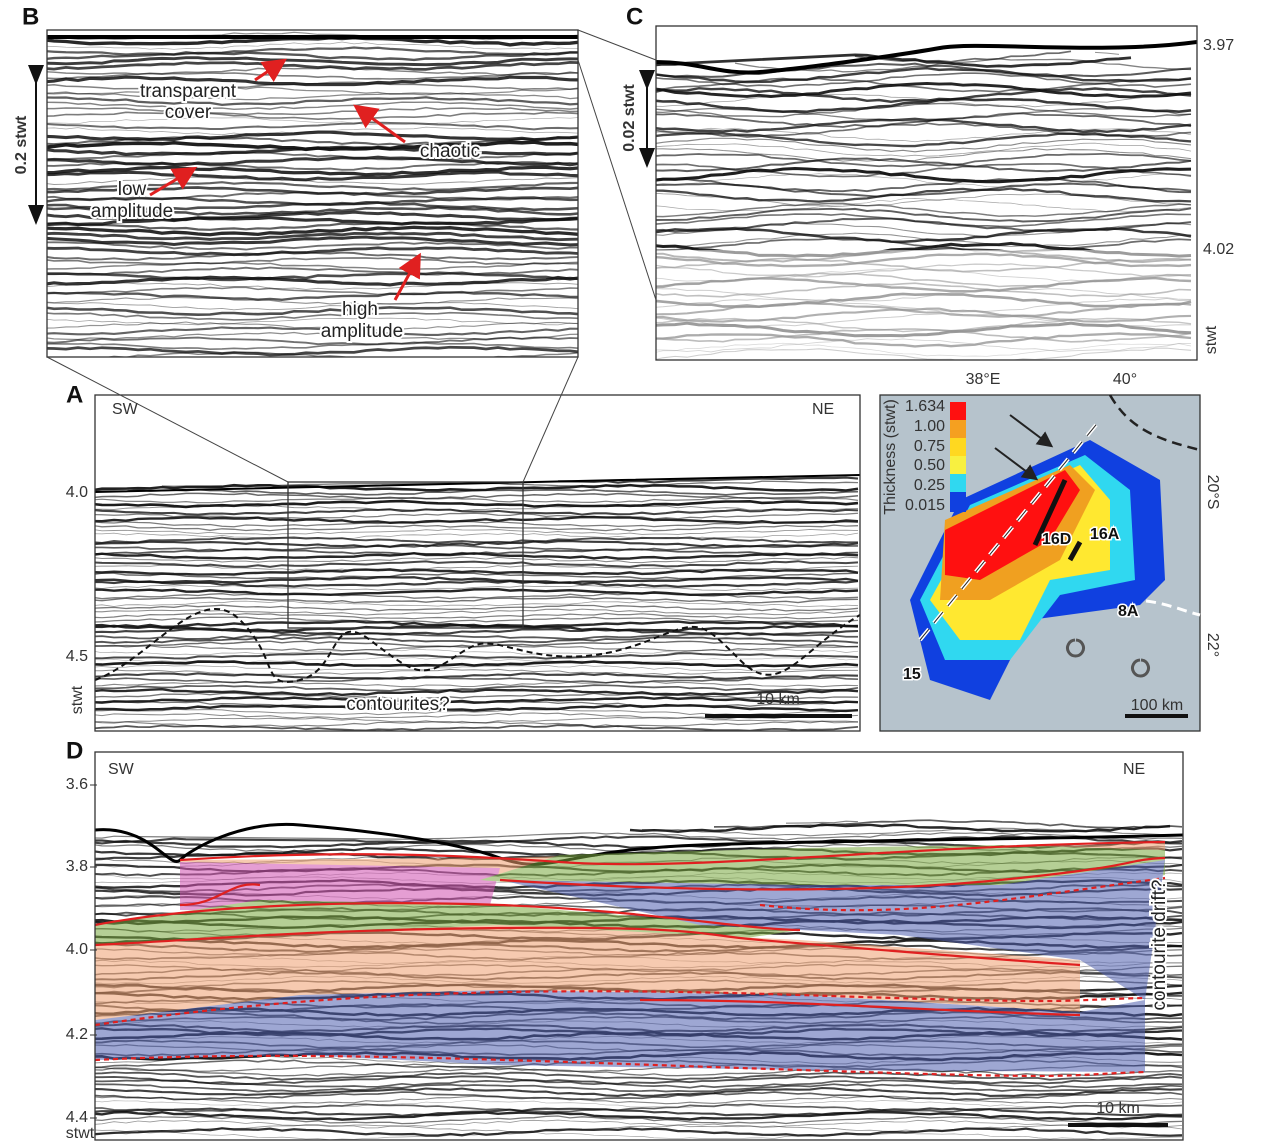 The image size is (1266, 1144). Describe the element at coordinates (74, 750) in the screenshot. I see `panel-label: D` at that location.